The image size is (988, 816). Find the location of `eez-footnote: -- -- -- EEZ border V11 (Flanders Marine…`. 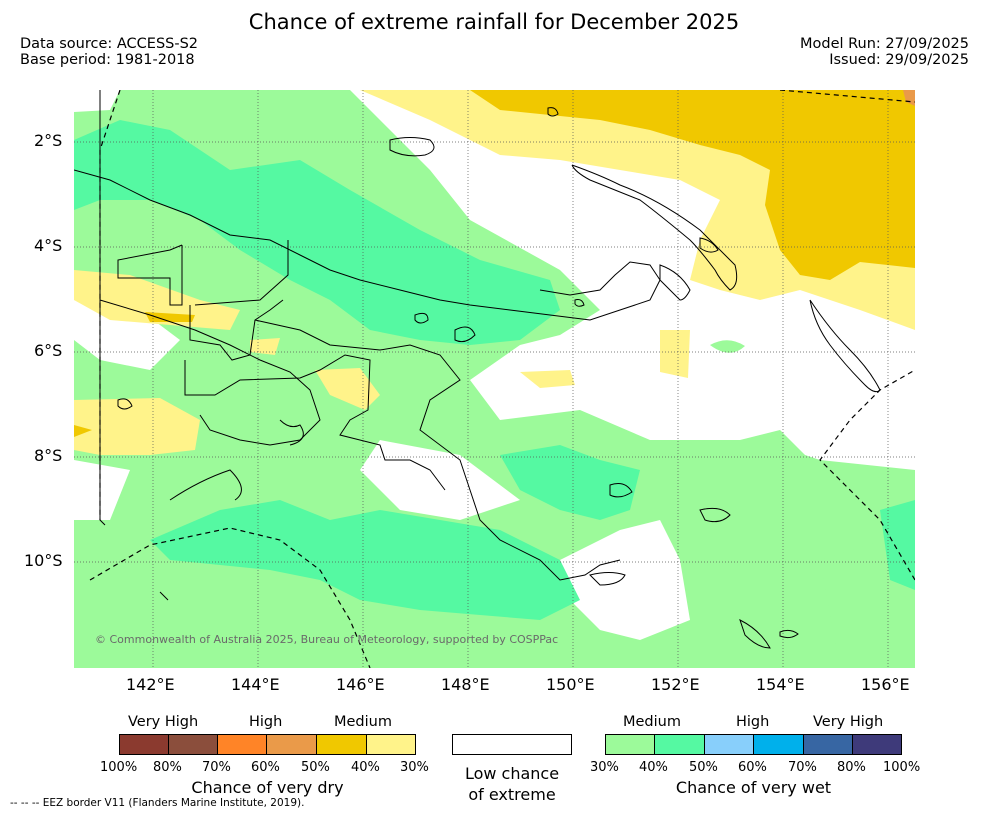

eez-footnote: -- -- -- EEZ border V11 (Flanders Marine… is located at coordinates (157, 803).